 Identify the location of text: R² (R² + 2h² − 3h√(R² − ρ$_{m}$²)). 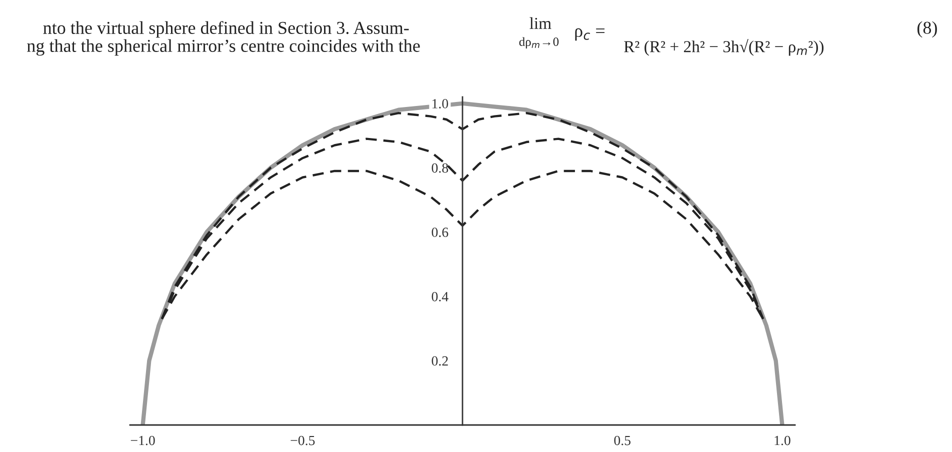
(724, 47).